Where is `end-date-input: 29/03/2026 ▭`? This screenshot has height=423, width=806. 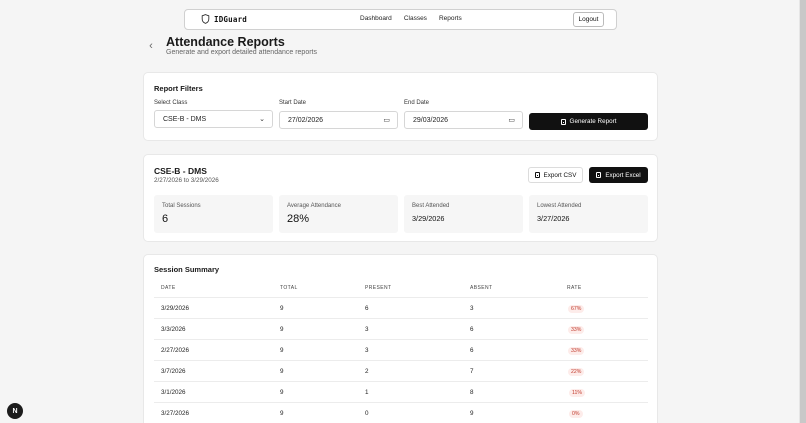 end-date-input: 29/03/2026 ▭ is located at coordinates (463, 120).